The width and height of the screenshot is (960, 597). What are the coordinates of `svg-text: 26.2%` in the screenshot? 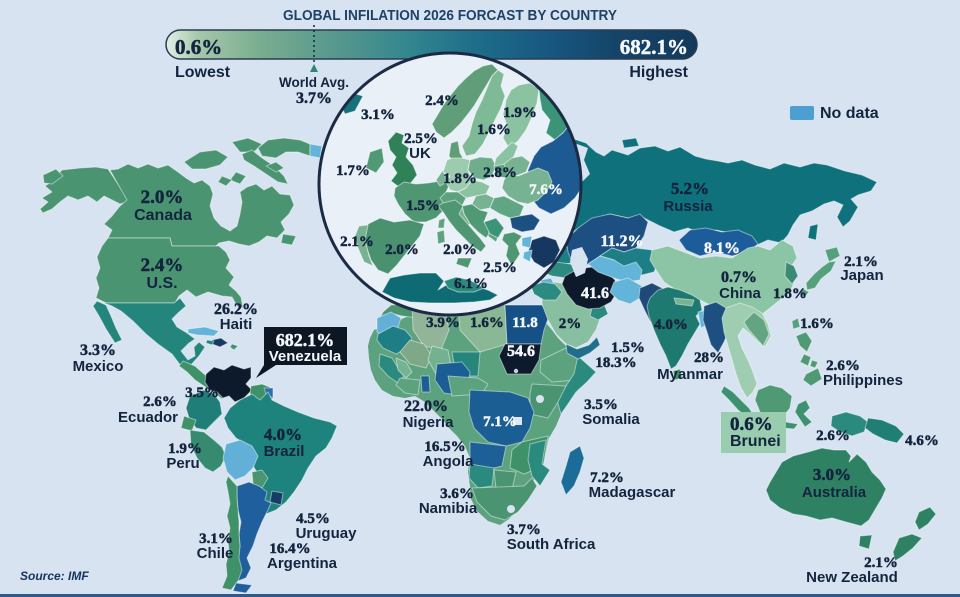 It's located at (236, 309).